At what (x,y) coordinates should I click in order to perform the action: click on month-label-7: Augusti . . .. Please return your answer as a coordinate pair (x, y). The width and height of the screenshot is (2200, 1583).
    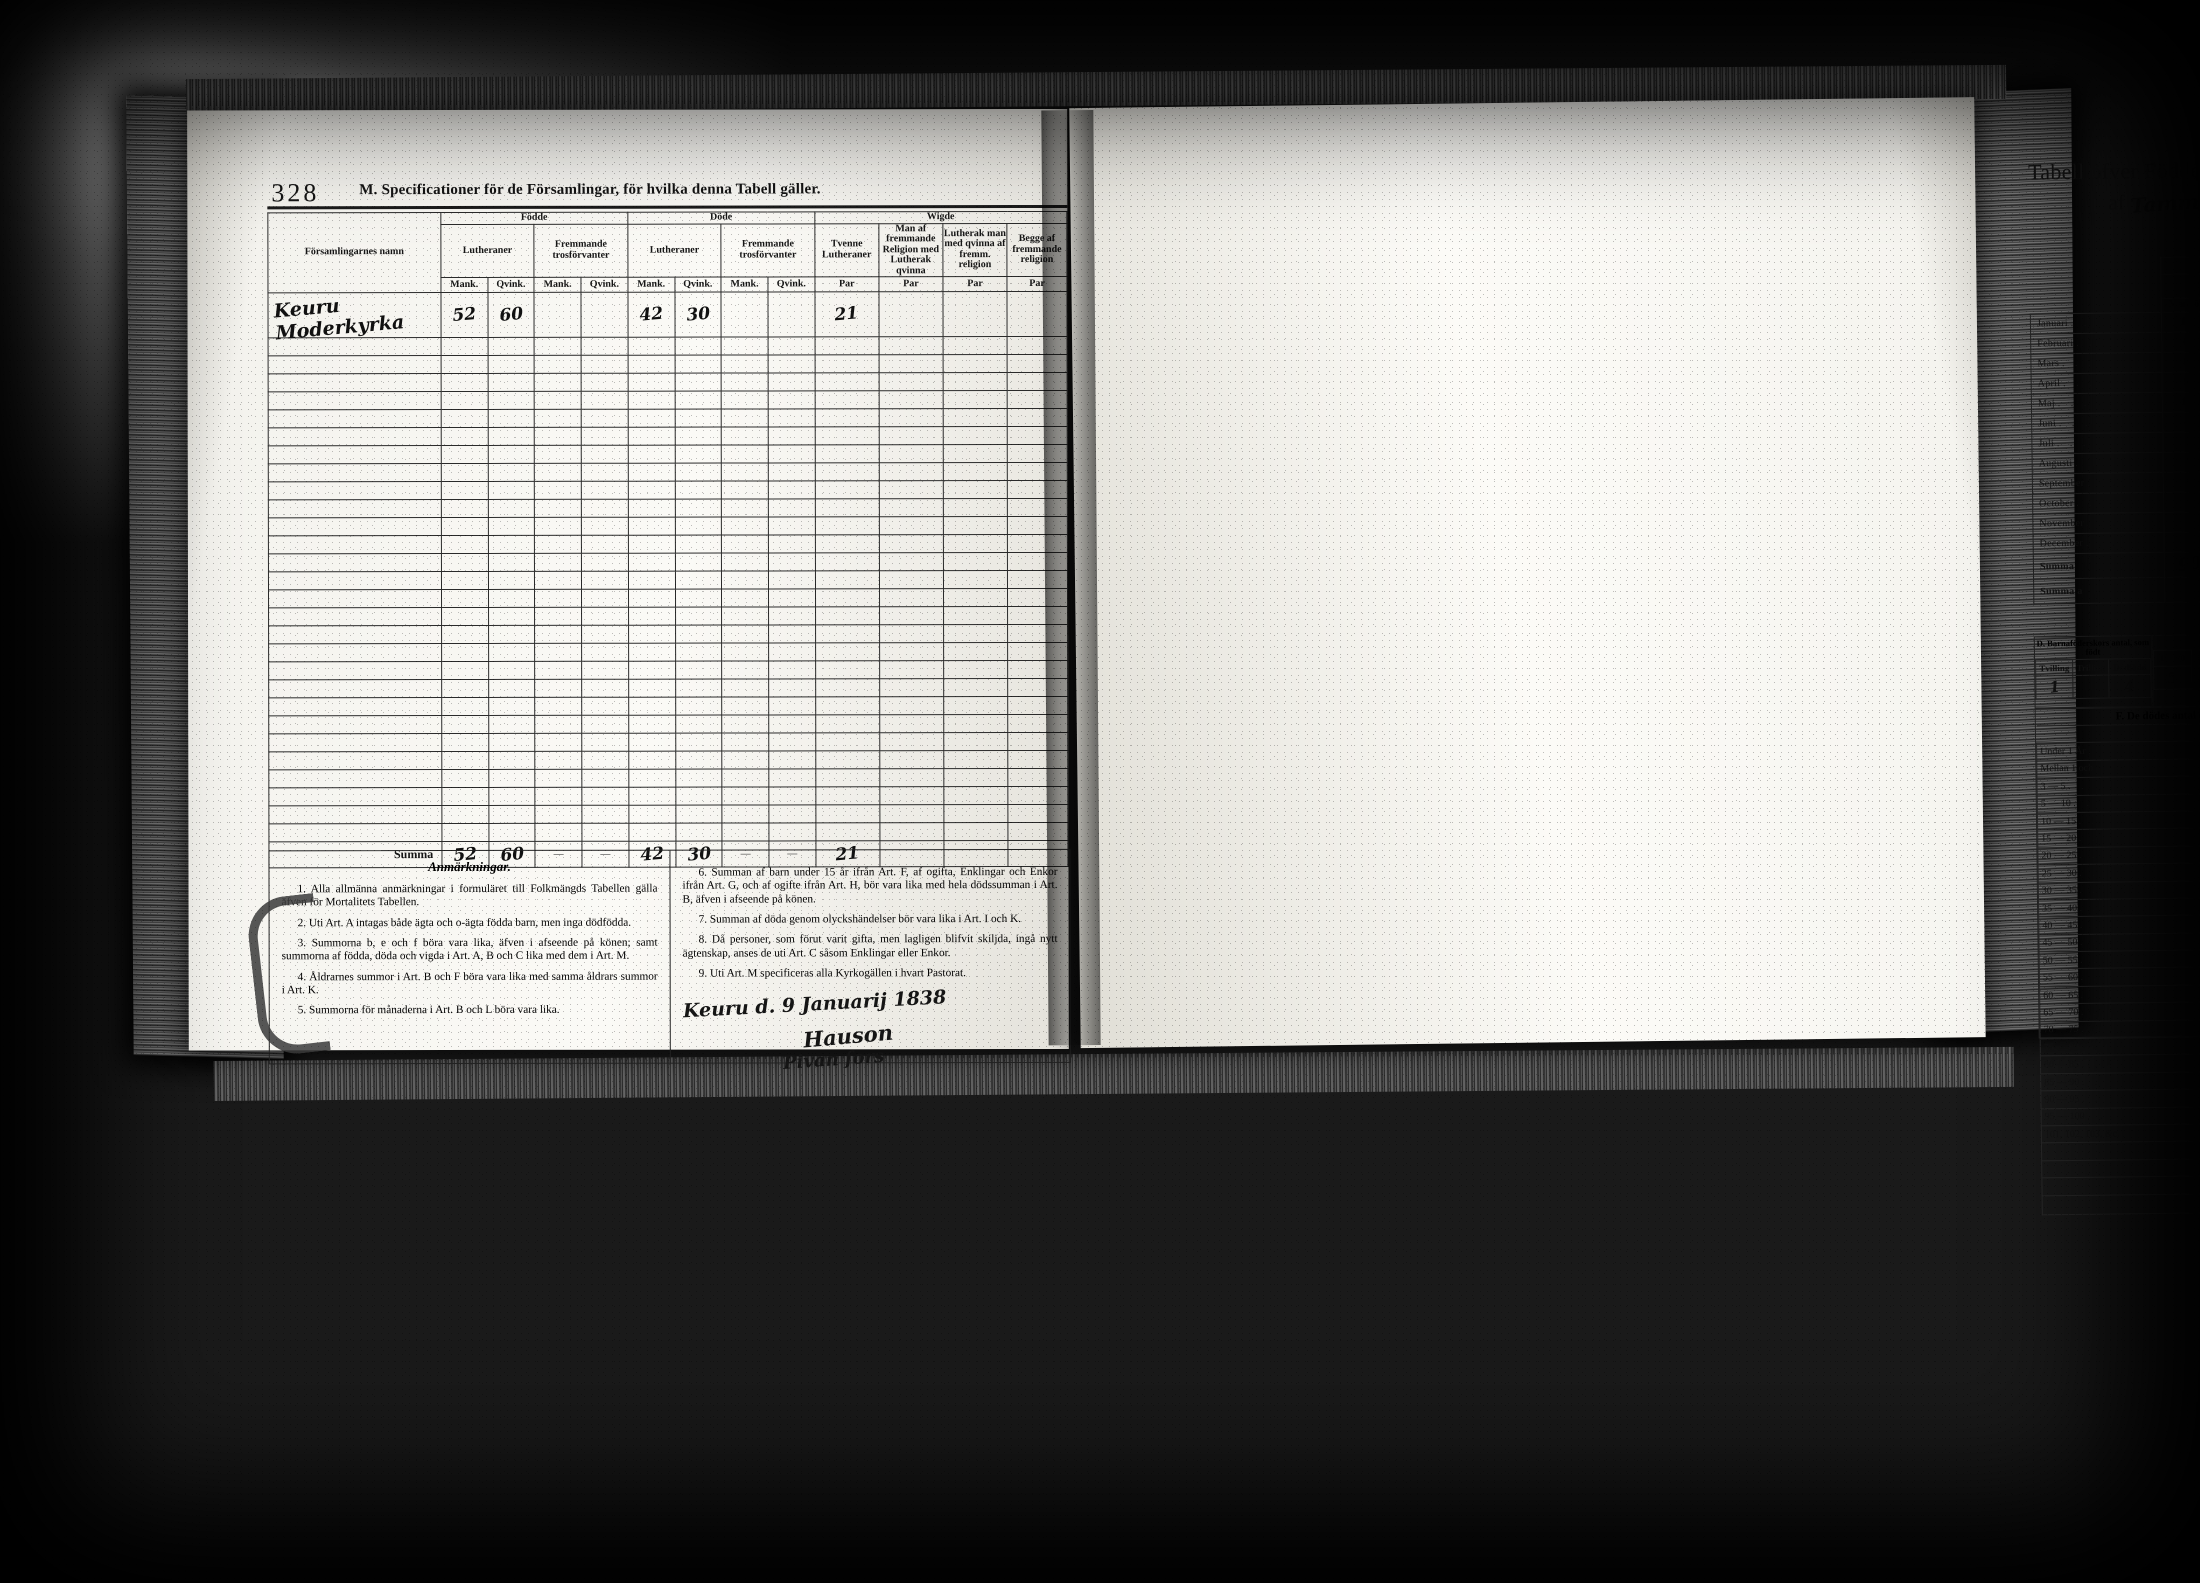
    Looking at the image, I should click on (2098, 463).